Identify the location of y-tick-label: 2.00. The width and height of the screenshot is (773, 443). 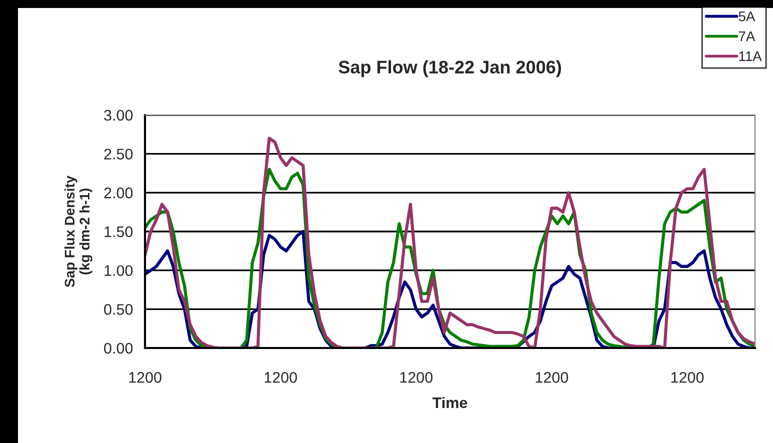
(118, 193).